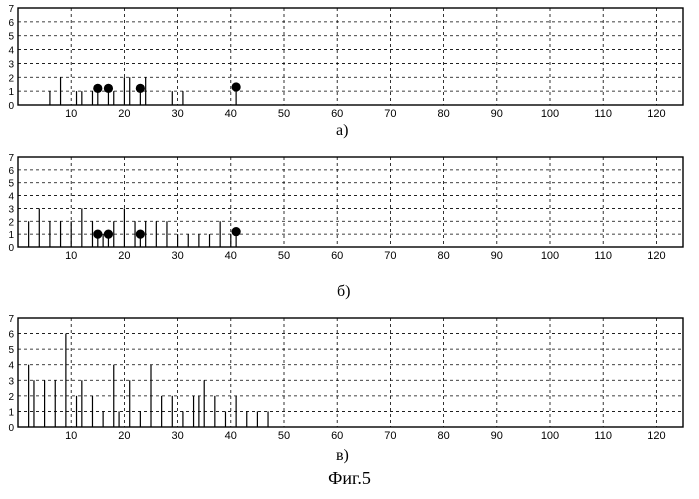 This screenshot has height=499, width=699. What do you see at coordinates (349, 478) in the screenshot?
I see `figure-caption: Фиг.5` at bounding box center [349, 478].